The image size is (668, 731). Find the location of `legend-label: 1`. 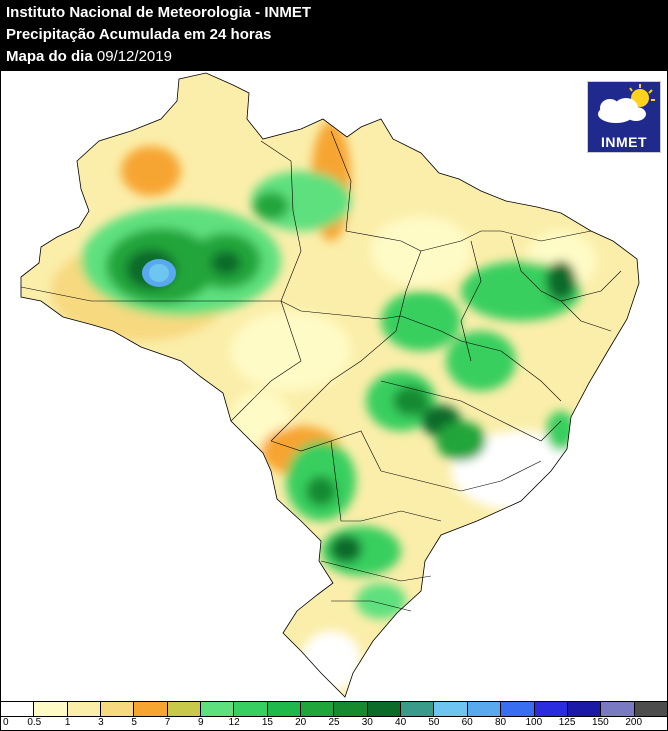

legend-label: 1 is located at coordinates (67, 722).